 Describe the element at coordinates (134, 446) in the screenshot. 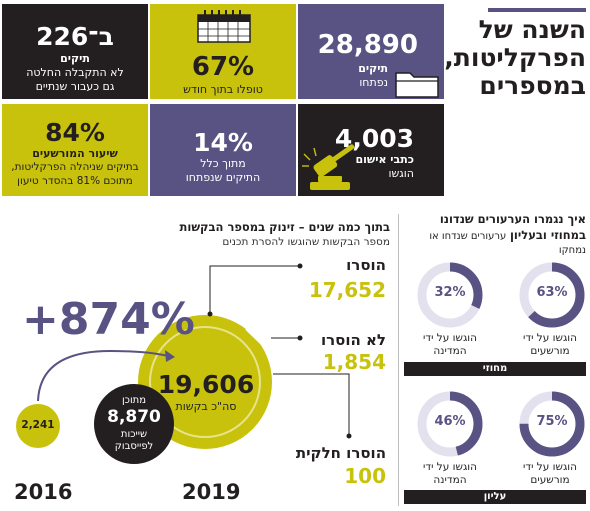

I see `facebook-label2: לפייסבוק` at that location.